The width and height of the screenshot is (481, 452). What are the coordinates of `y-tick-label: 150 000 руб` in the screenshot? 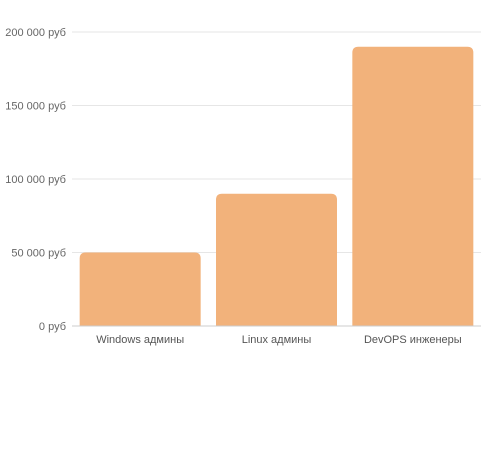 It's located at (35, 107).